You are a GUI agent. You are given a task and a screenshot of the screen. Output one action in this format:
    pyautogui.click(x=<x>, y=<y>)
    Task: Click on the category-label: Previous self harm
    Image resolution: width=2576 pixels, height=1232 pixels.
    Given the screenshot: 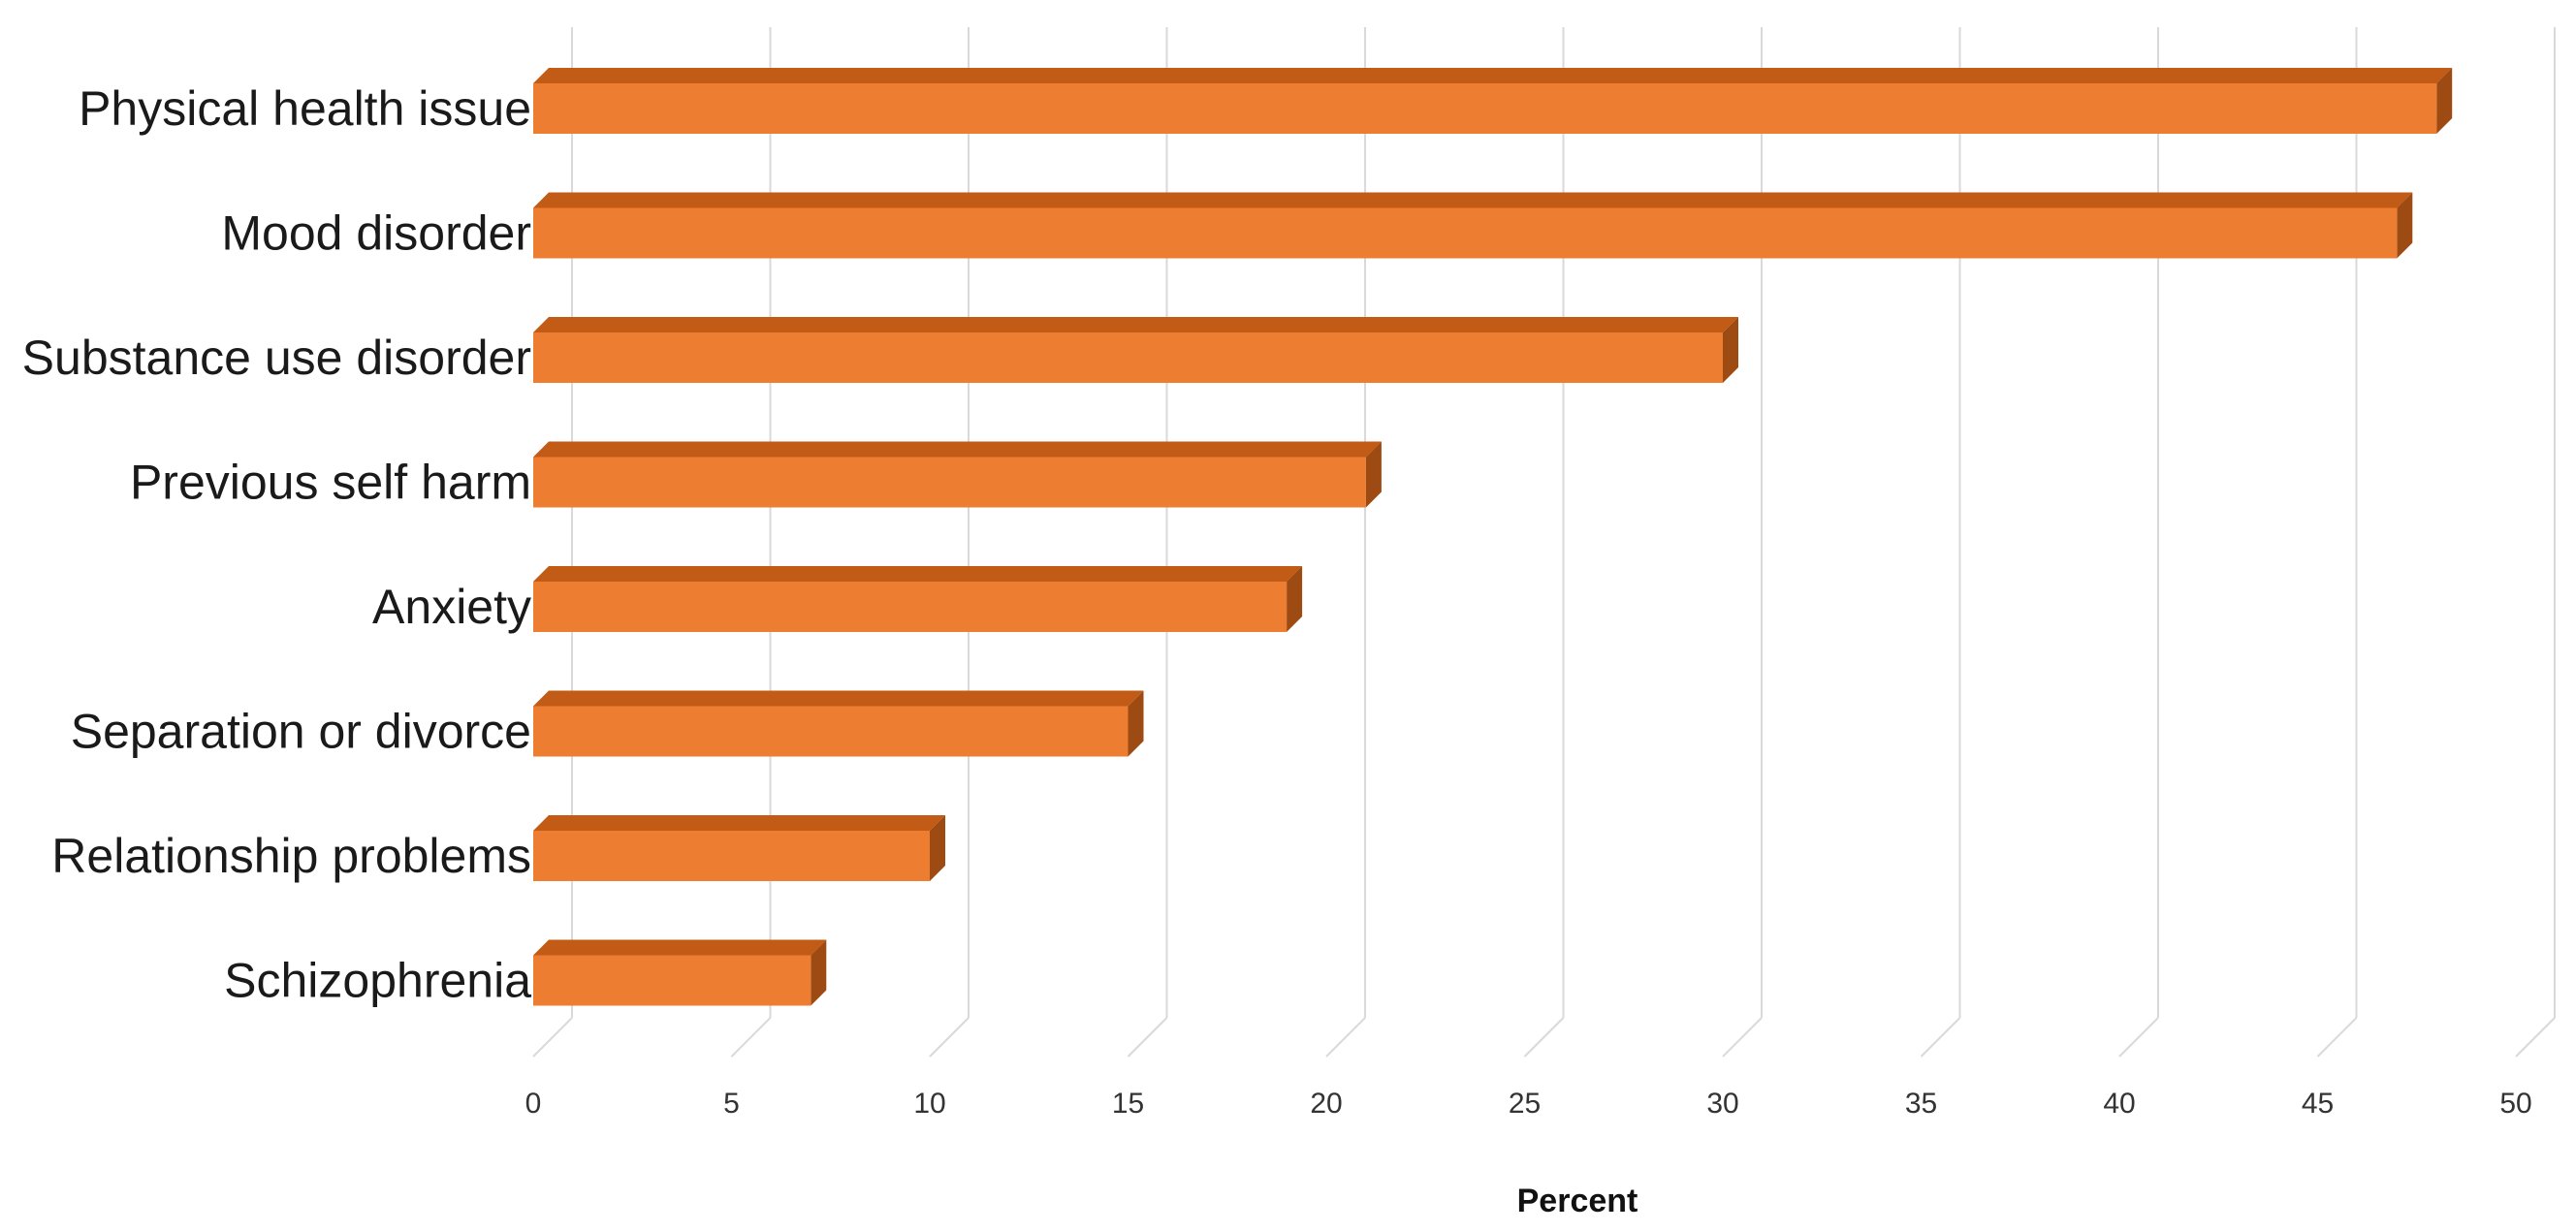 What is the action you would take?
    pyautogui.click(x=331, y=483)
    